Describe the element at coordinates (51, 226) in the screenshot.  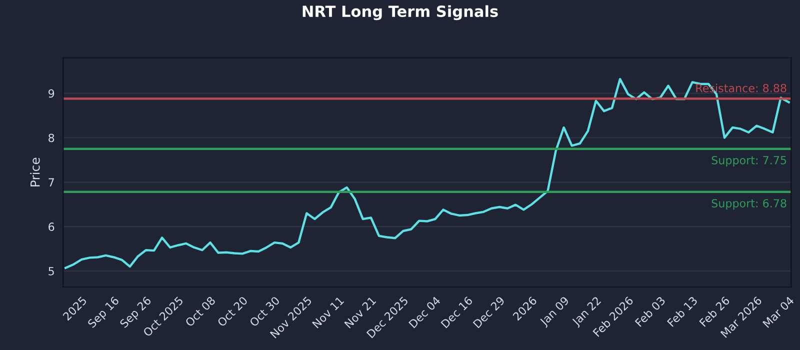
I see `y-tick-label: 6` at that location.